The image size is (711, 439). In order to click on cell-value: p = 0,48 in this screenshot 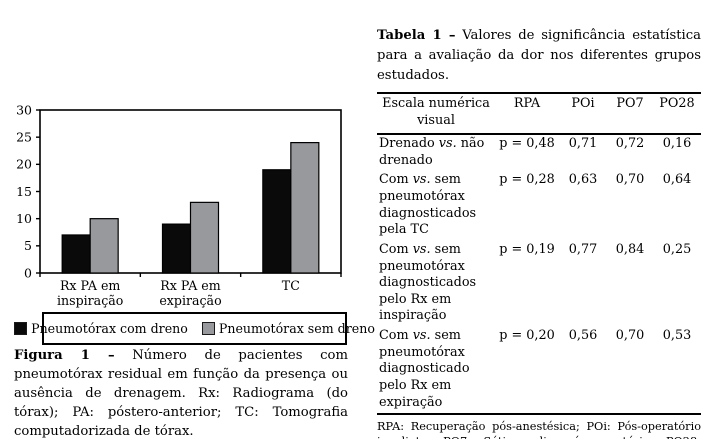, I will do `click(527, 144)`.